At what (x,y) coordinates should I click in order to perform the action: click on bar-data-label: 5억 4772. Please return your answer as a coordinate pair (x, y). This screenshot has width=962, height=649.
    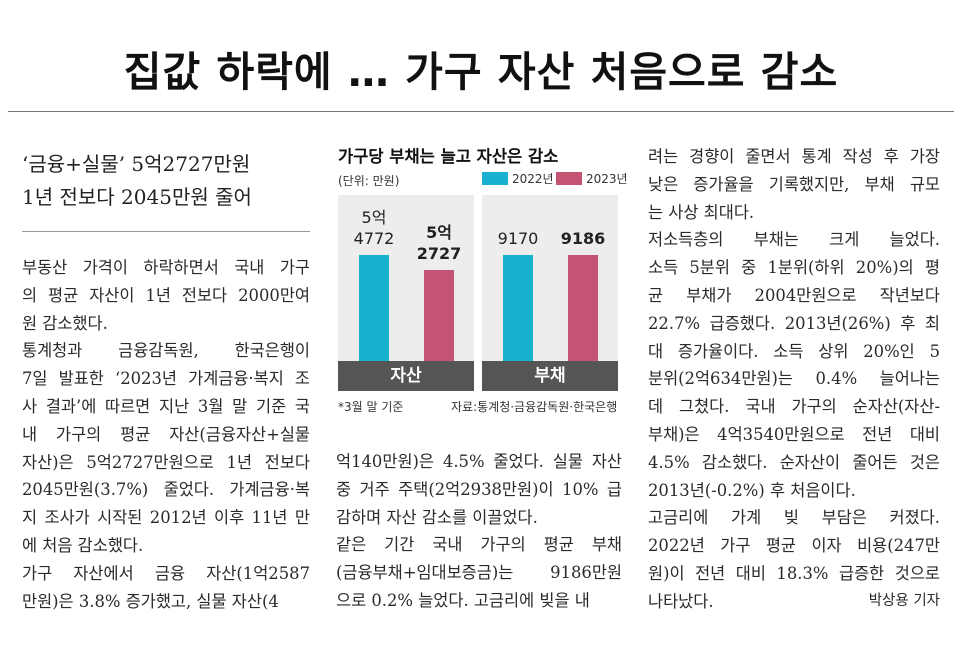
    Looking at the image, I should click on (374, 228).